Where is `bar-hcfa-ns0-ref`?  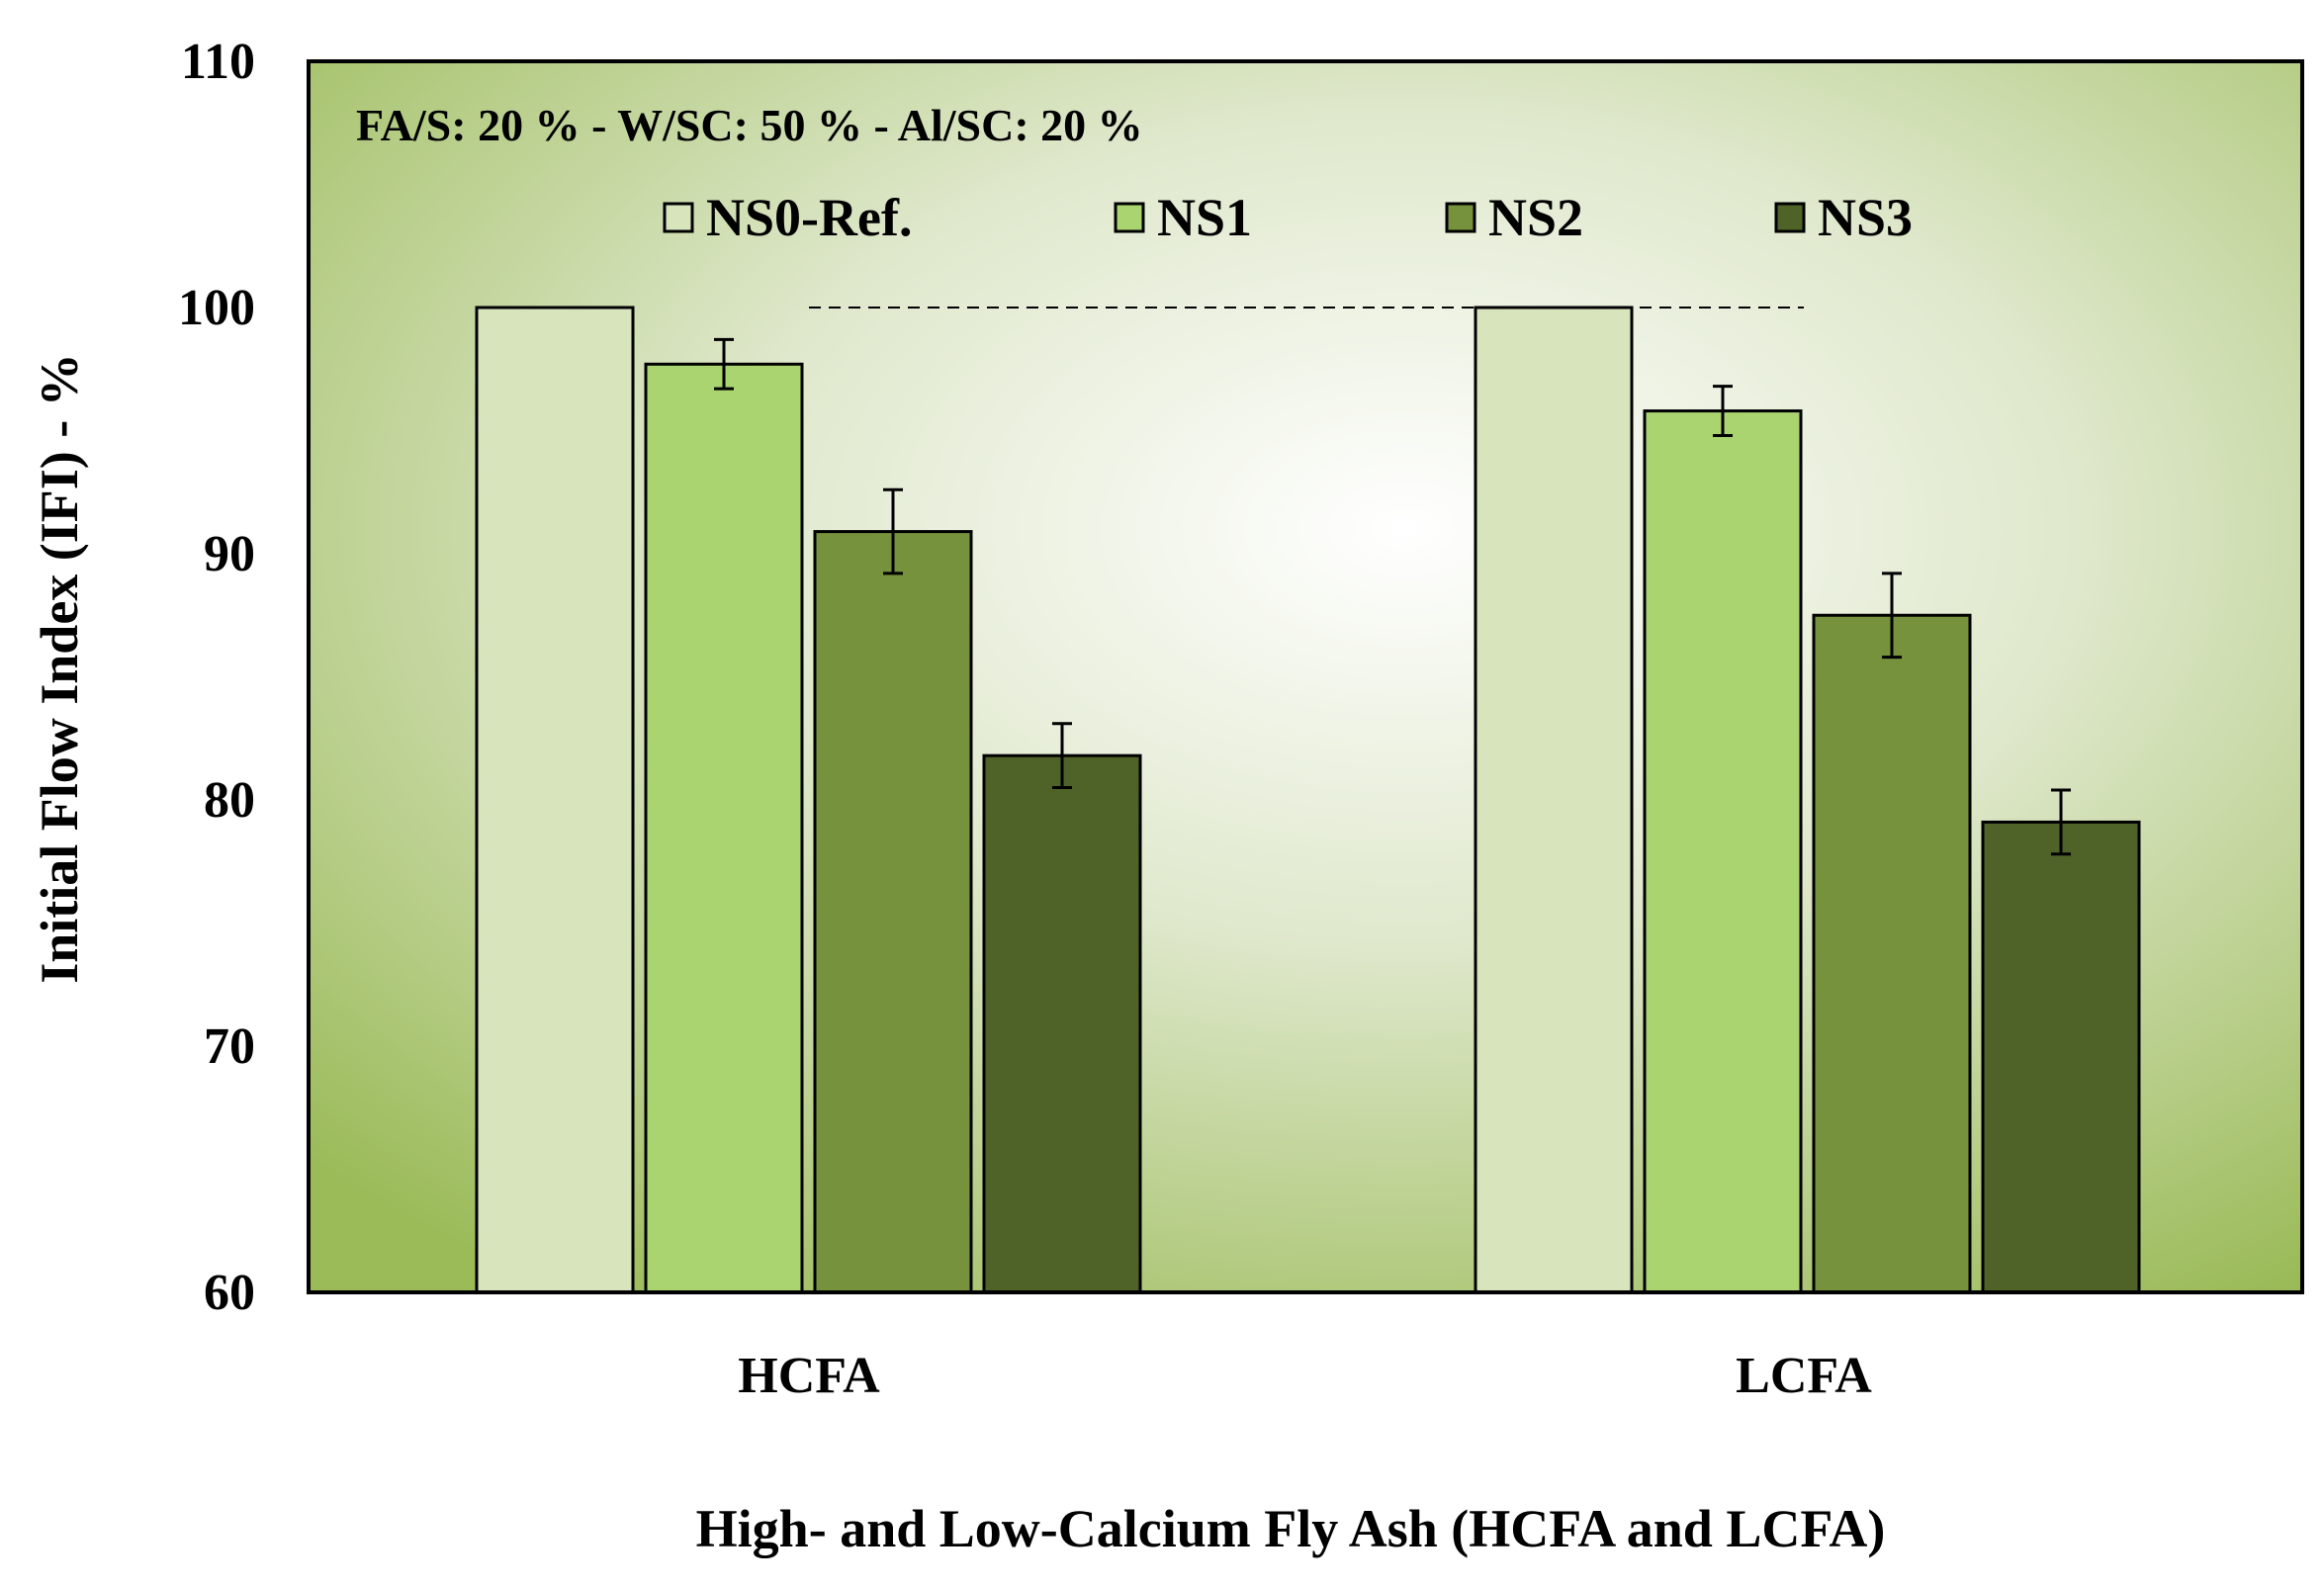
bar-hcfa-ns0-ref is located at coordinates (555, 800).